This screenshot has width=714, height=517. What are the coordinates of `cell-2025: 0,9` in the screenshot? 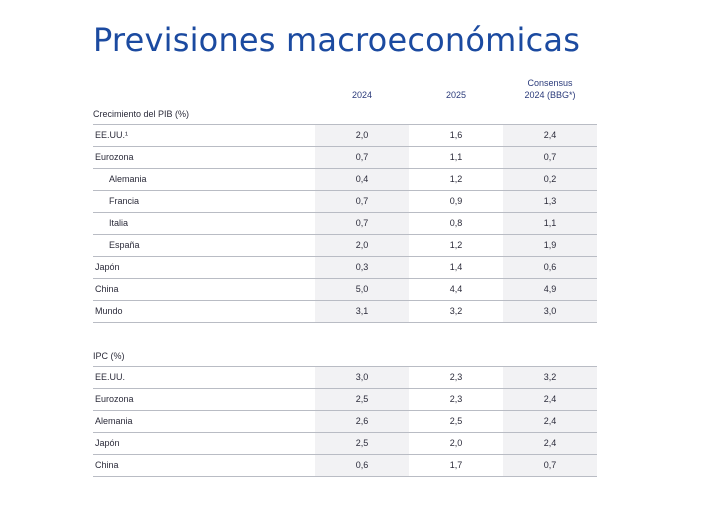 It's located at (456, 201).